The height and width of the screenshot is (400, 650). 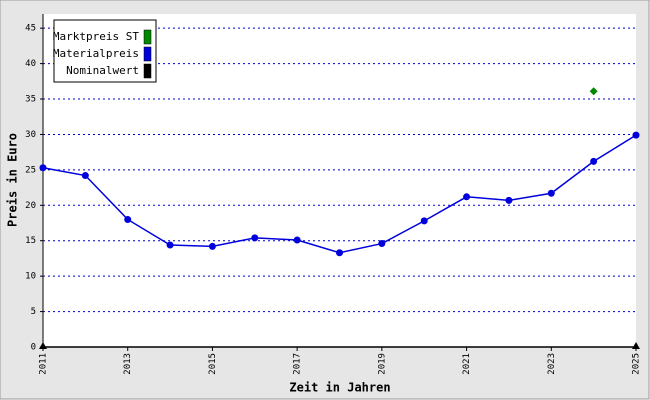 What do you see at coordinates (128, 364) in the screenshot?
I see `x-tick-label: 2013` at bounding box center [128, 364].